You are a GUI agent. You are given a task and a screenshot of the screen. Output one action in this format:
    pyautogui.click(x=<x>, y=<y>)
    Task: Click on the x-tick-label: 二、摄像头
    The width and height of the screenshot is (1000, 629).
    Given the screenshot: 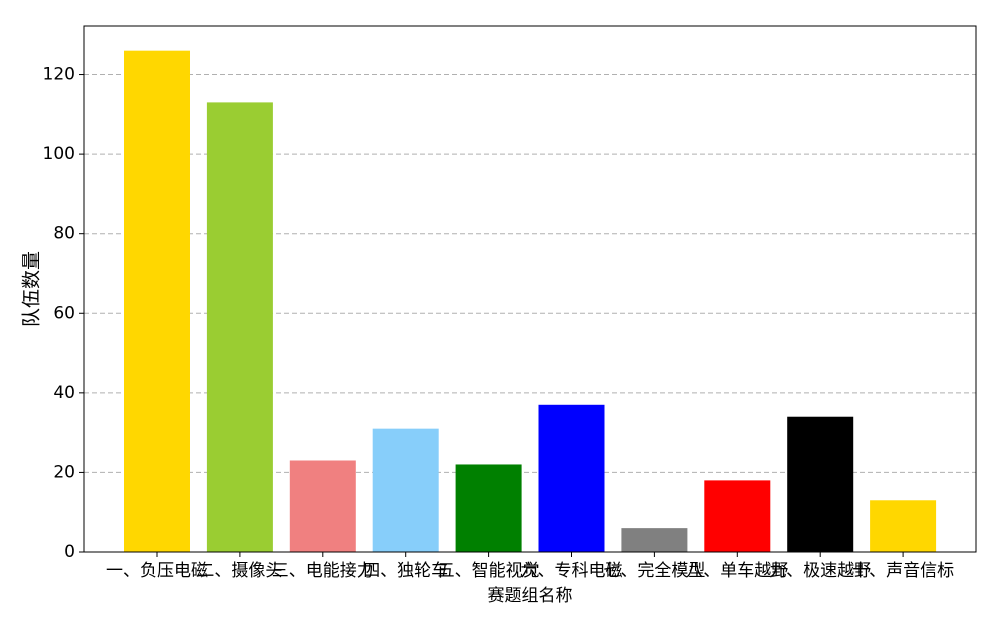 What is the action you would take?
    pyautogui.click(x=239, y=571)
    